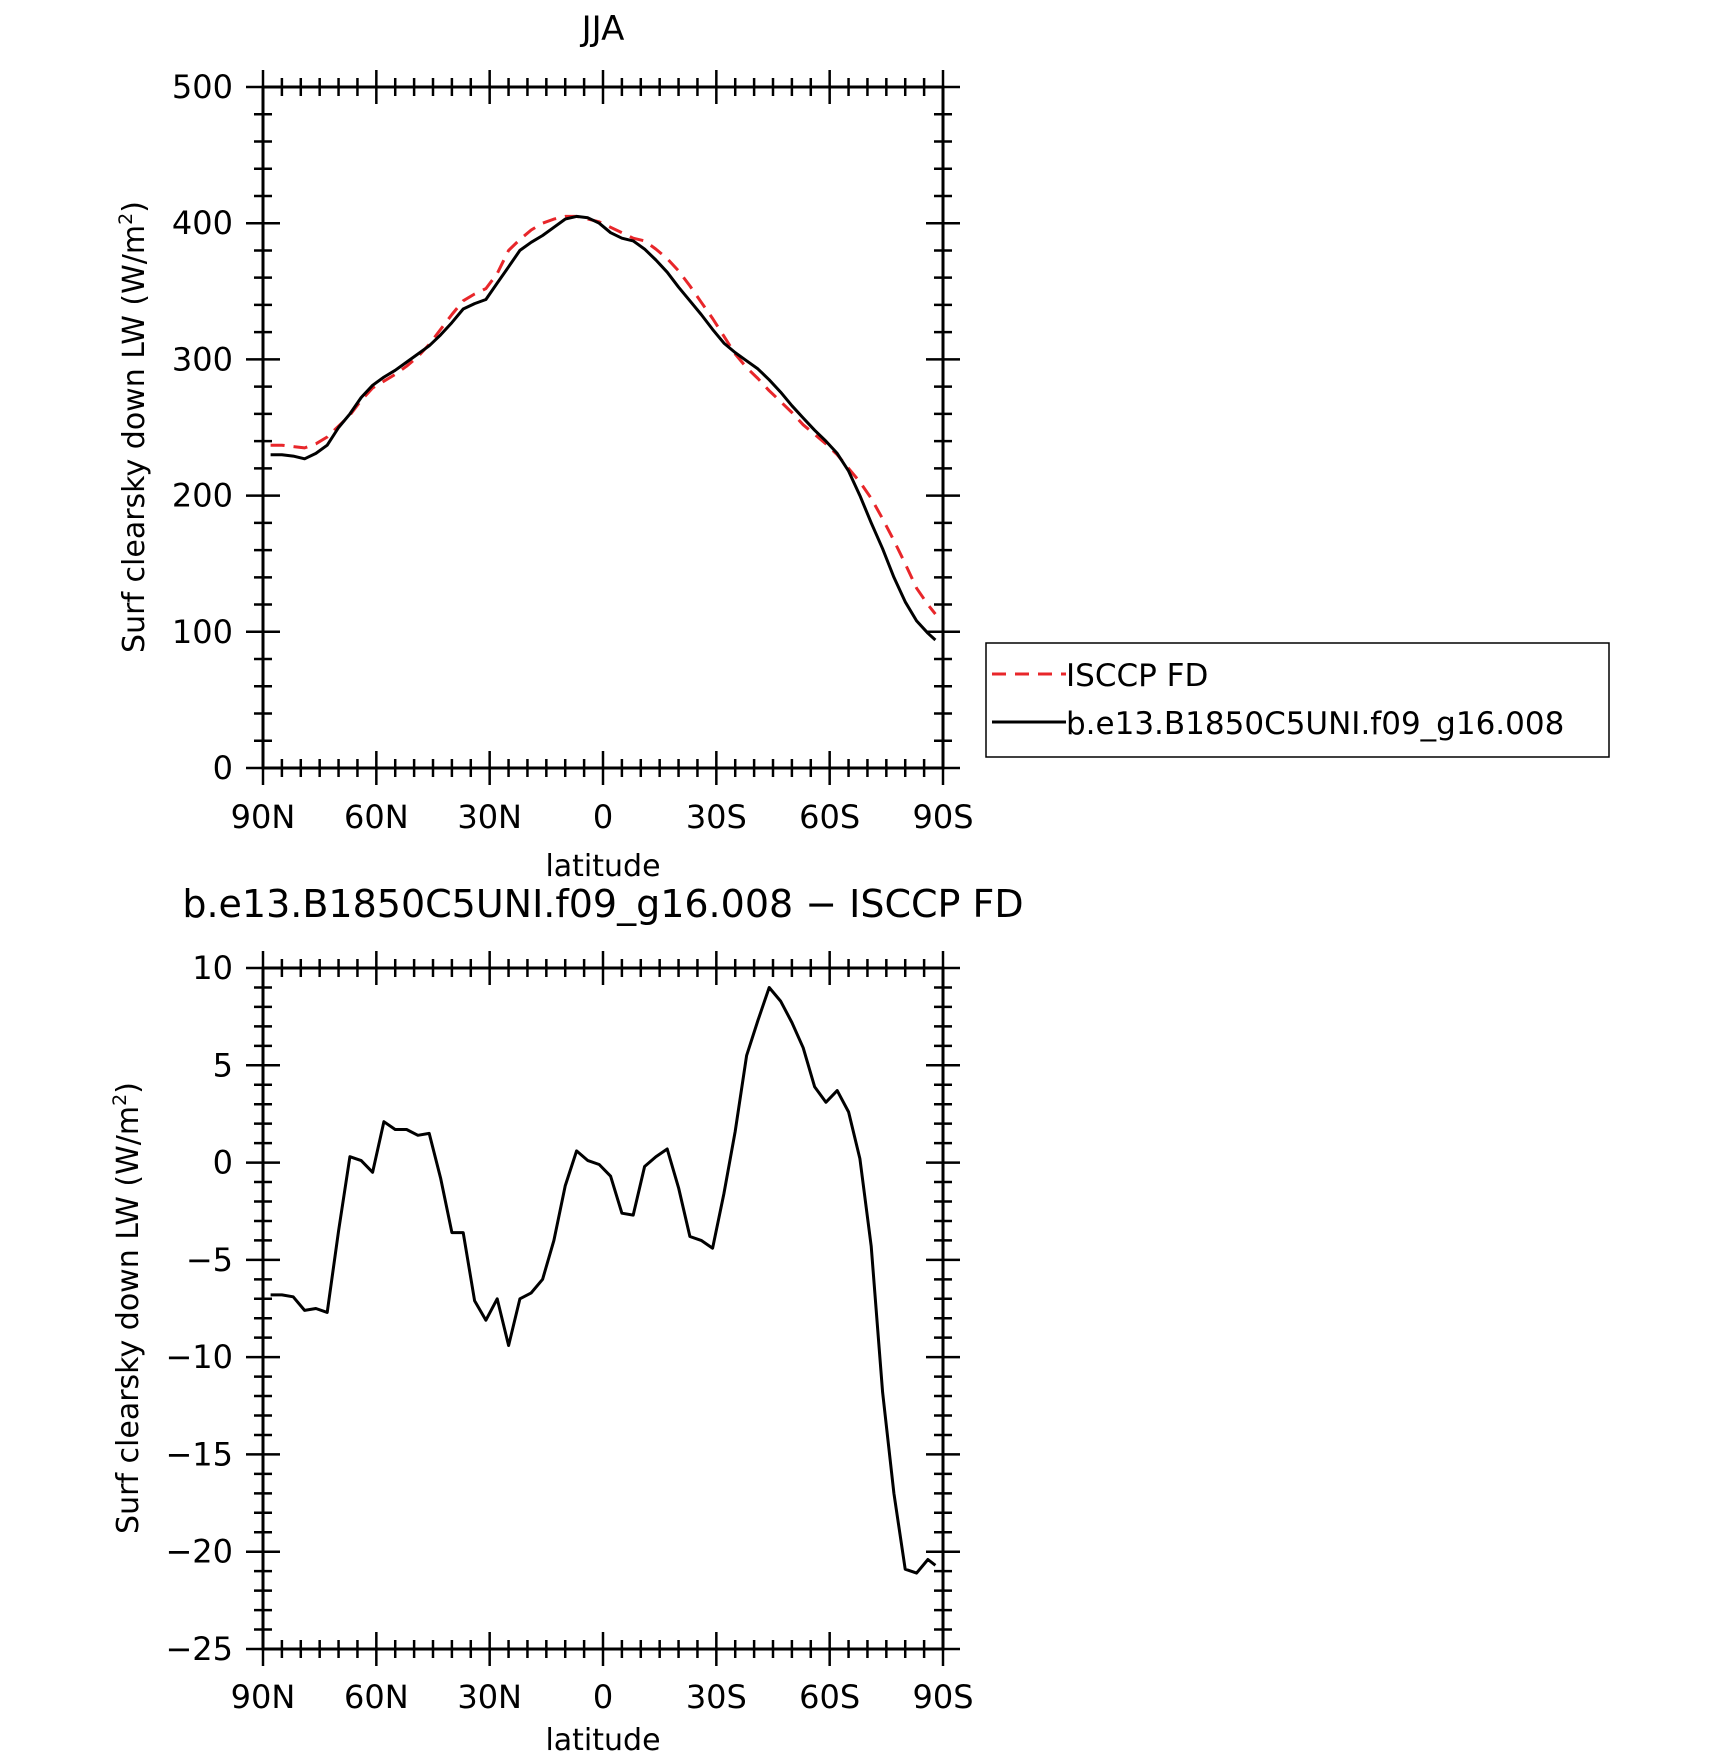 This screenshot has width=1710, height=1756. What do you see at coordinates (223, 1163) in the screenshot?
I see `bottom-y-tick-label: 0` at bounding box center [223, 1163].